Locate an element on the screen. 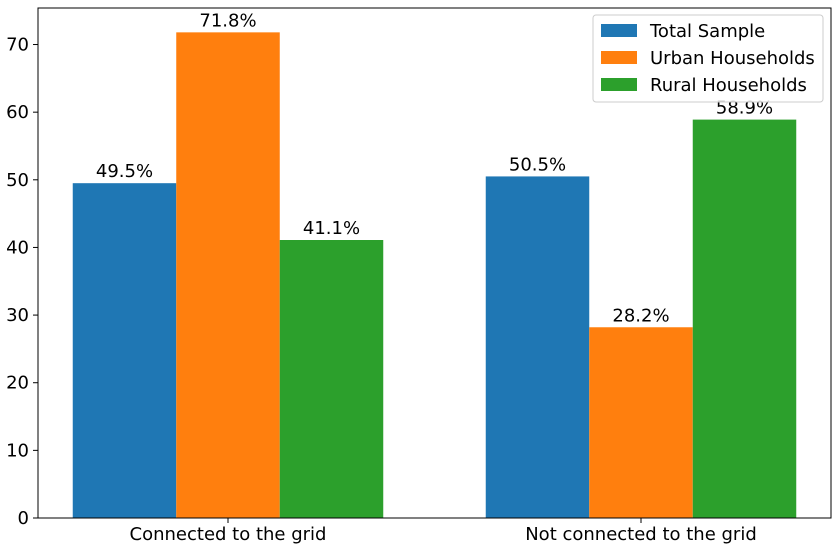 Image resolution: width=839 pixels, height=555 pixels. y-tick-label-50: 50 is located at coordinates (17, 180).